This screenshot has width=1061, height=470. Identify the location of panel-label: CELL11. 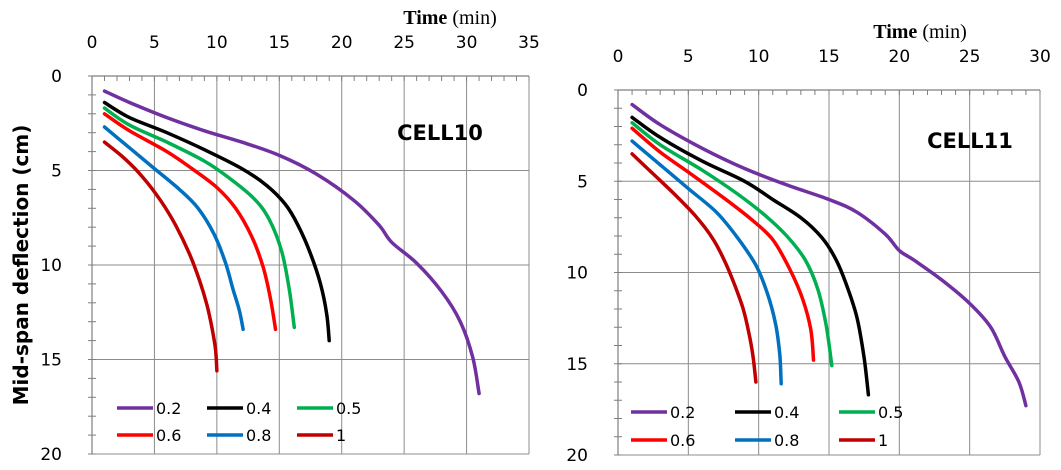
(970, 141).